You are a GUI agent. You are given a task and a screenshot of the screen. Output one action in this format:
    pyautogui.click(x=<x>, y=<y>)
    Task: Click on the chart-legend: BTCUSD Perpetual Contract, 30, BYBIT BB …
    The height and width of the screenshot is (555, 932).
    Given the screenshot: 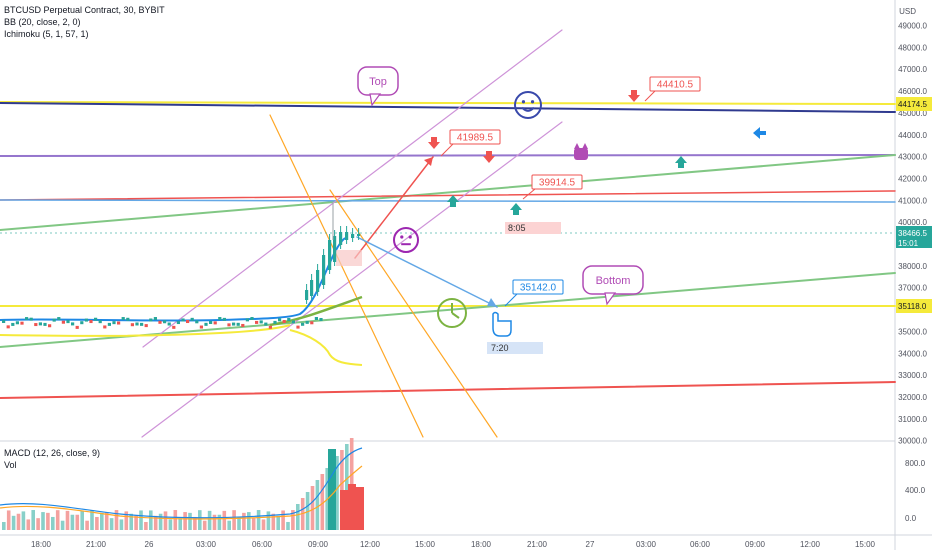 What is the action you would take?
    pyautogui.click(x=84, y=22)
    